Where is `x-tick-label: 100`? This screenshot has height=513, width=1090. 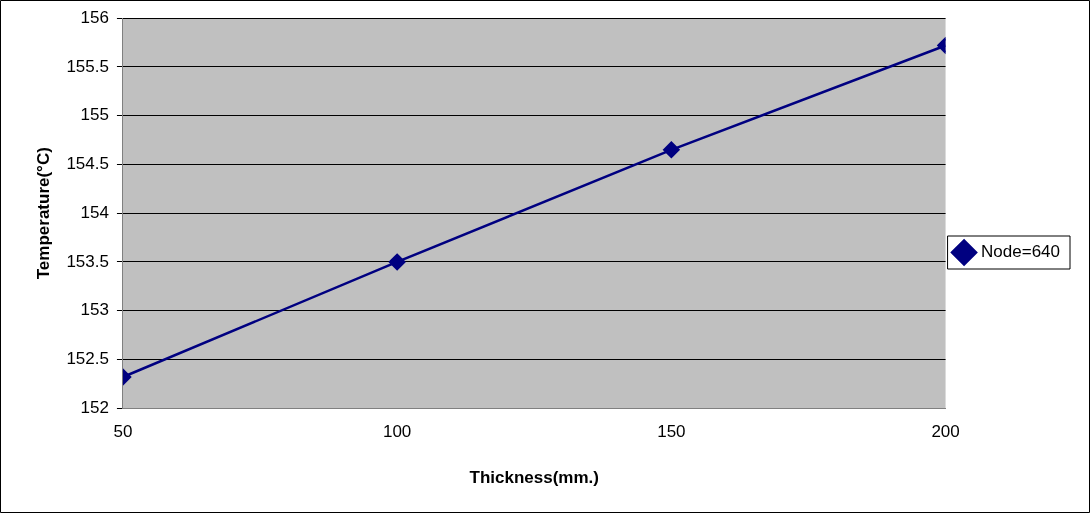 x-tick-label: 100 is located at coordinates (397, 432).